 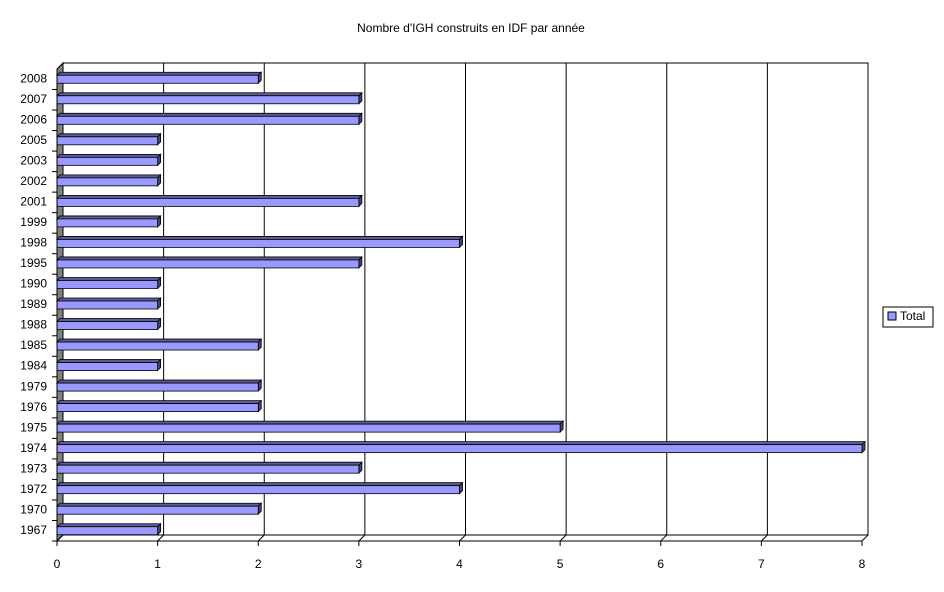 I want to click on y-tick-label: 1975, so click(x=33, y=427).